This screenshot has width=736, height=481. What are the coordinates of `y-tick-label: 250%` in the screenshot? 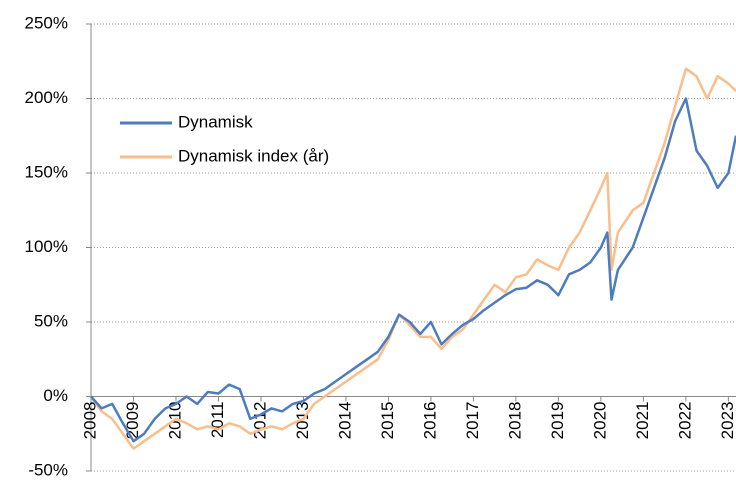 It's located at (46, 22).